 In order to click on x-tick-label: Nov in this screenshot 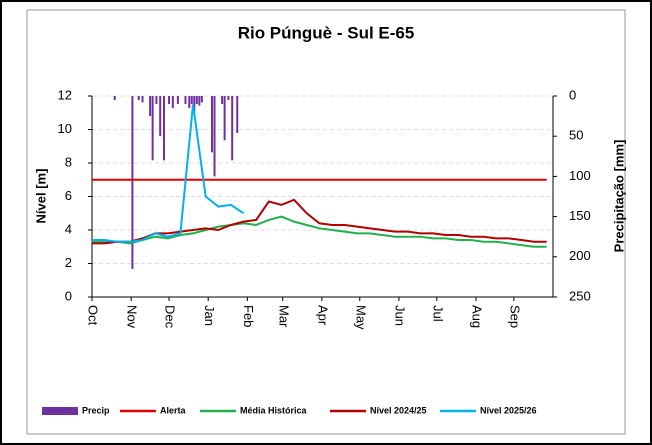, I will do `click(132, 317)`.